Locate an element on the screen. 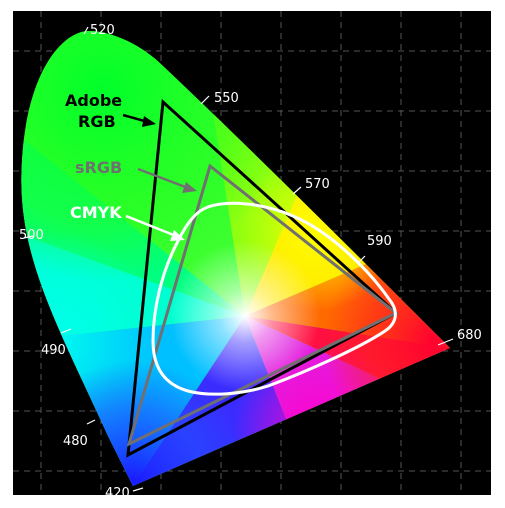  wavelength-label-550: 550 is located at coordinates (226, 98).